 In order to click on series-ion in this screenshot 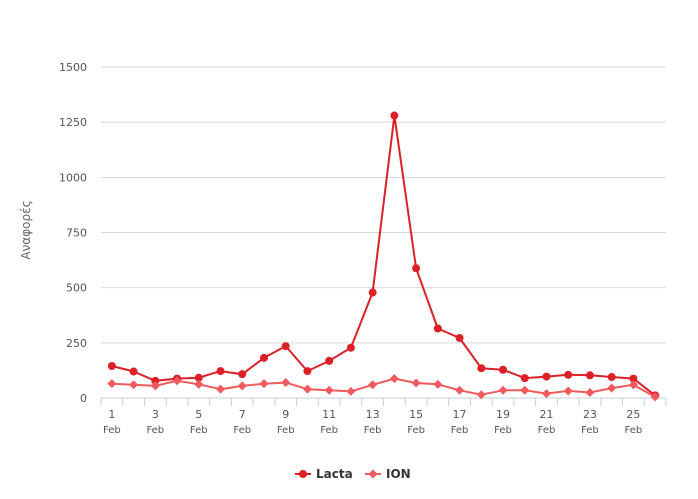, I will do `click(383, 388)`.